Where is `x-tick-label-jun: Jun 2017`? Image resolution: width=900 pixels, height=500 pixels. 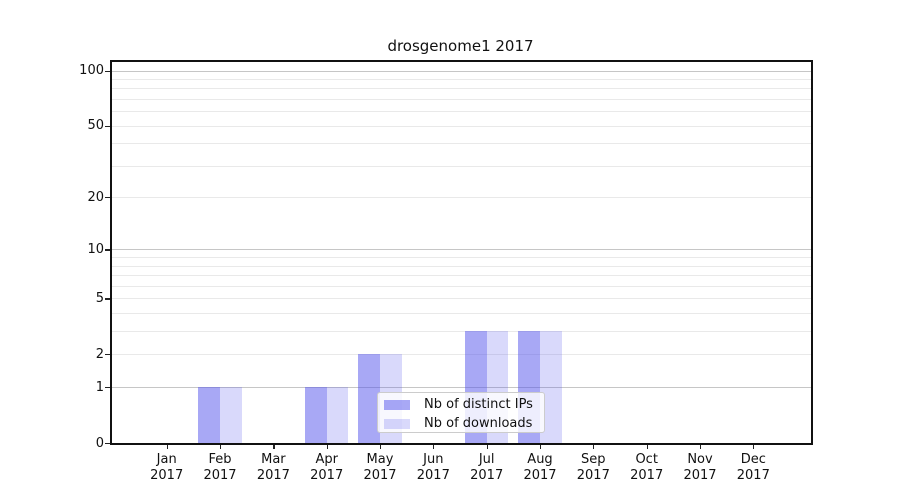 x-tick-label-jun: Jun 2017 is located at coordinates (433, 467).